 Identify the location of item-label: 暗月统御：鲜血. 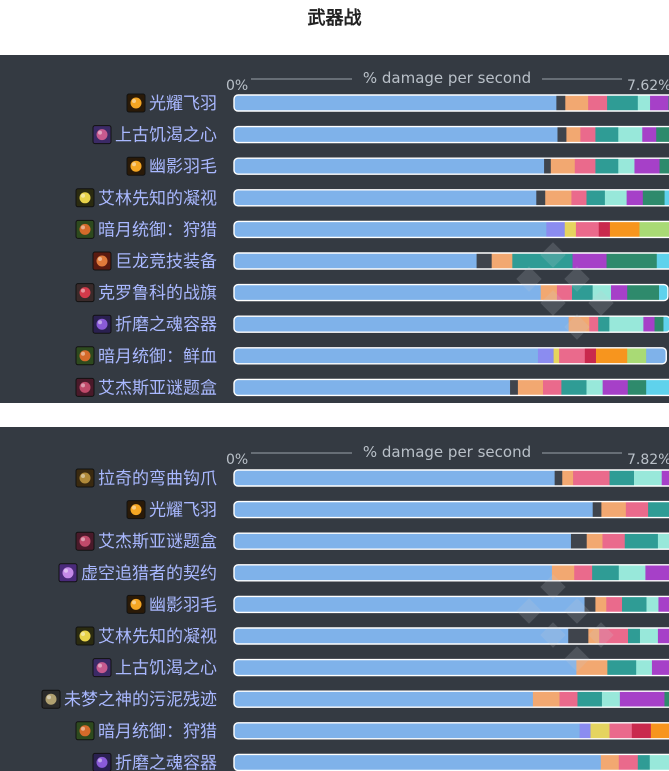
(157, 357).